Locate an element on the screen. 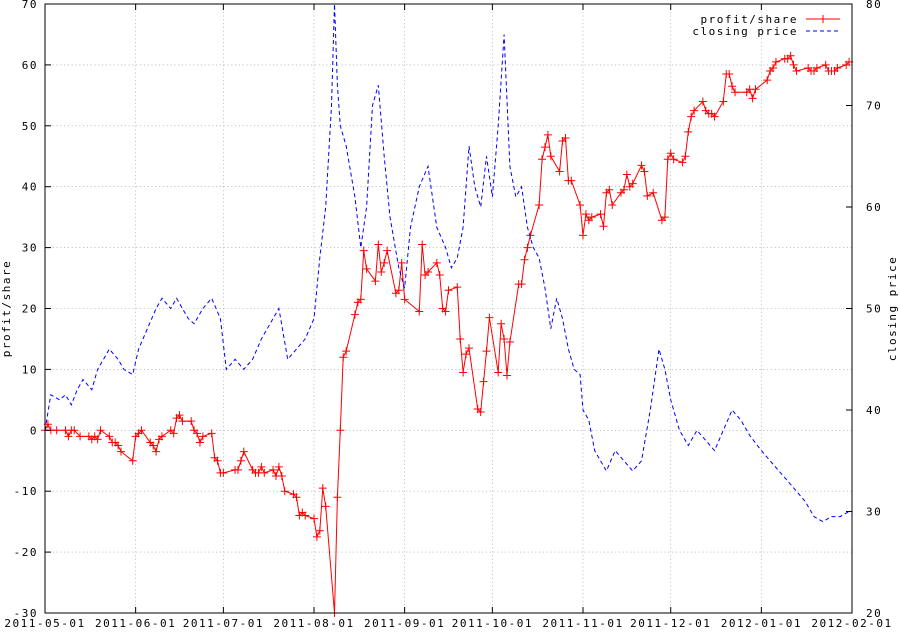 This screenshot has height=635, width=900. x-tick-label-2011-08-01: 2011-08-01 is located at coordinates (313, 623).